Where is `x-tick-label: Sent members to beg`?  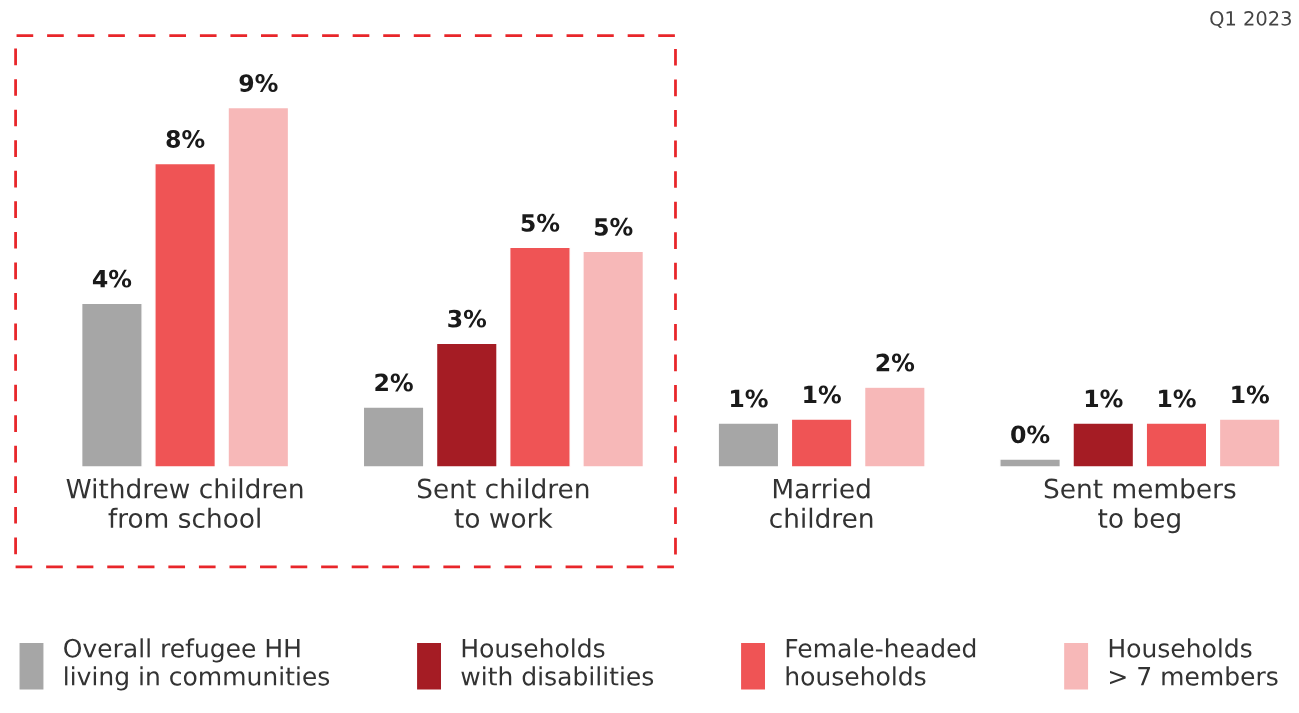
x-tick-label: Sent members to beg is located at coordinates (1140, 506).